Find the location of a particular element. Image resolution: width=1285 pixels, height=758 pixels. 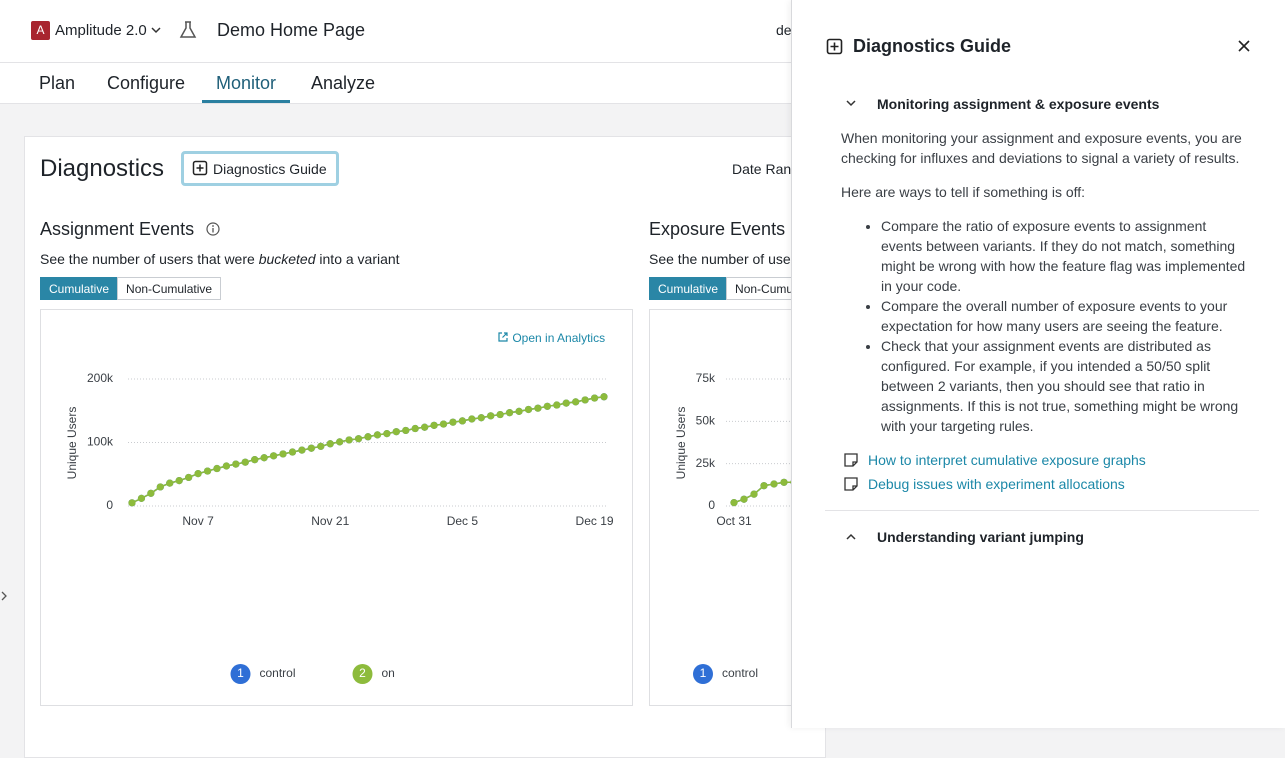

legend-badge-number: 1 is located at coordinates (703, 673).